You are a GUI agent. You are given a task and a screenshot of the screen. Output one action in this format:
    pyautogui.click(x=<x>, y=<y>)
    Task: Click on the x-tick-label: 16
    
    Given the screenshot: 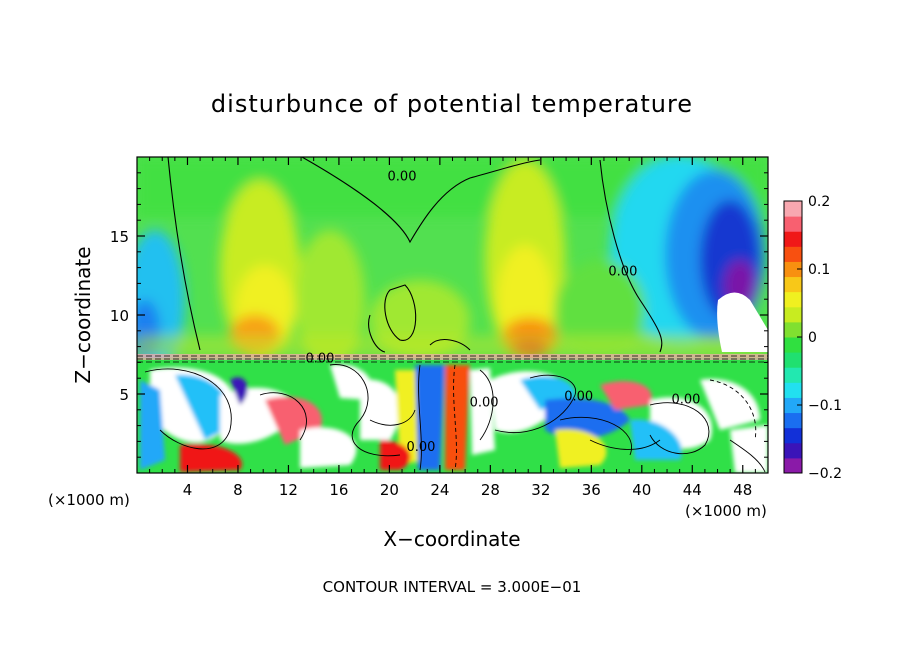 What is the action you would take?
    pyautogui.click(x=338, y=490)
    